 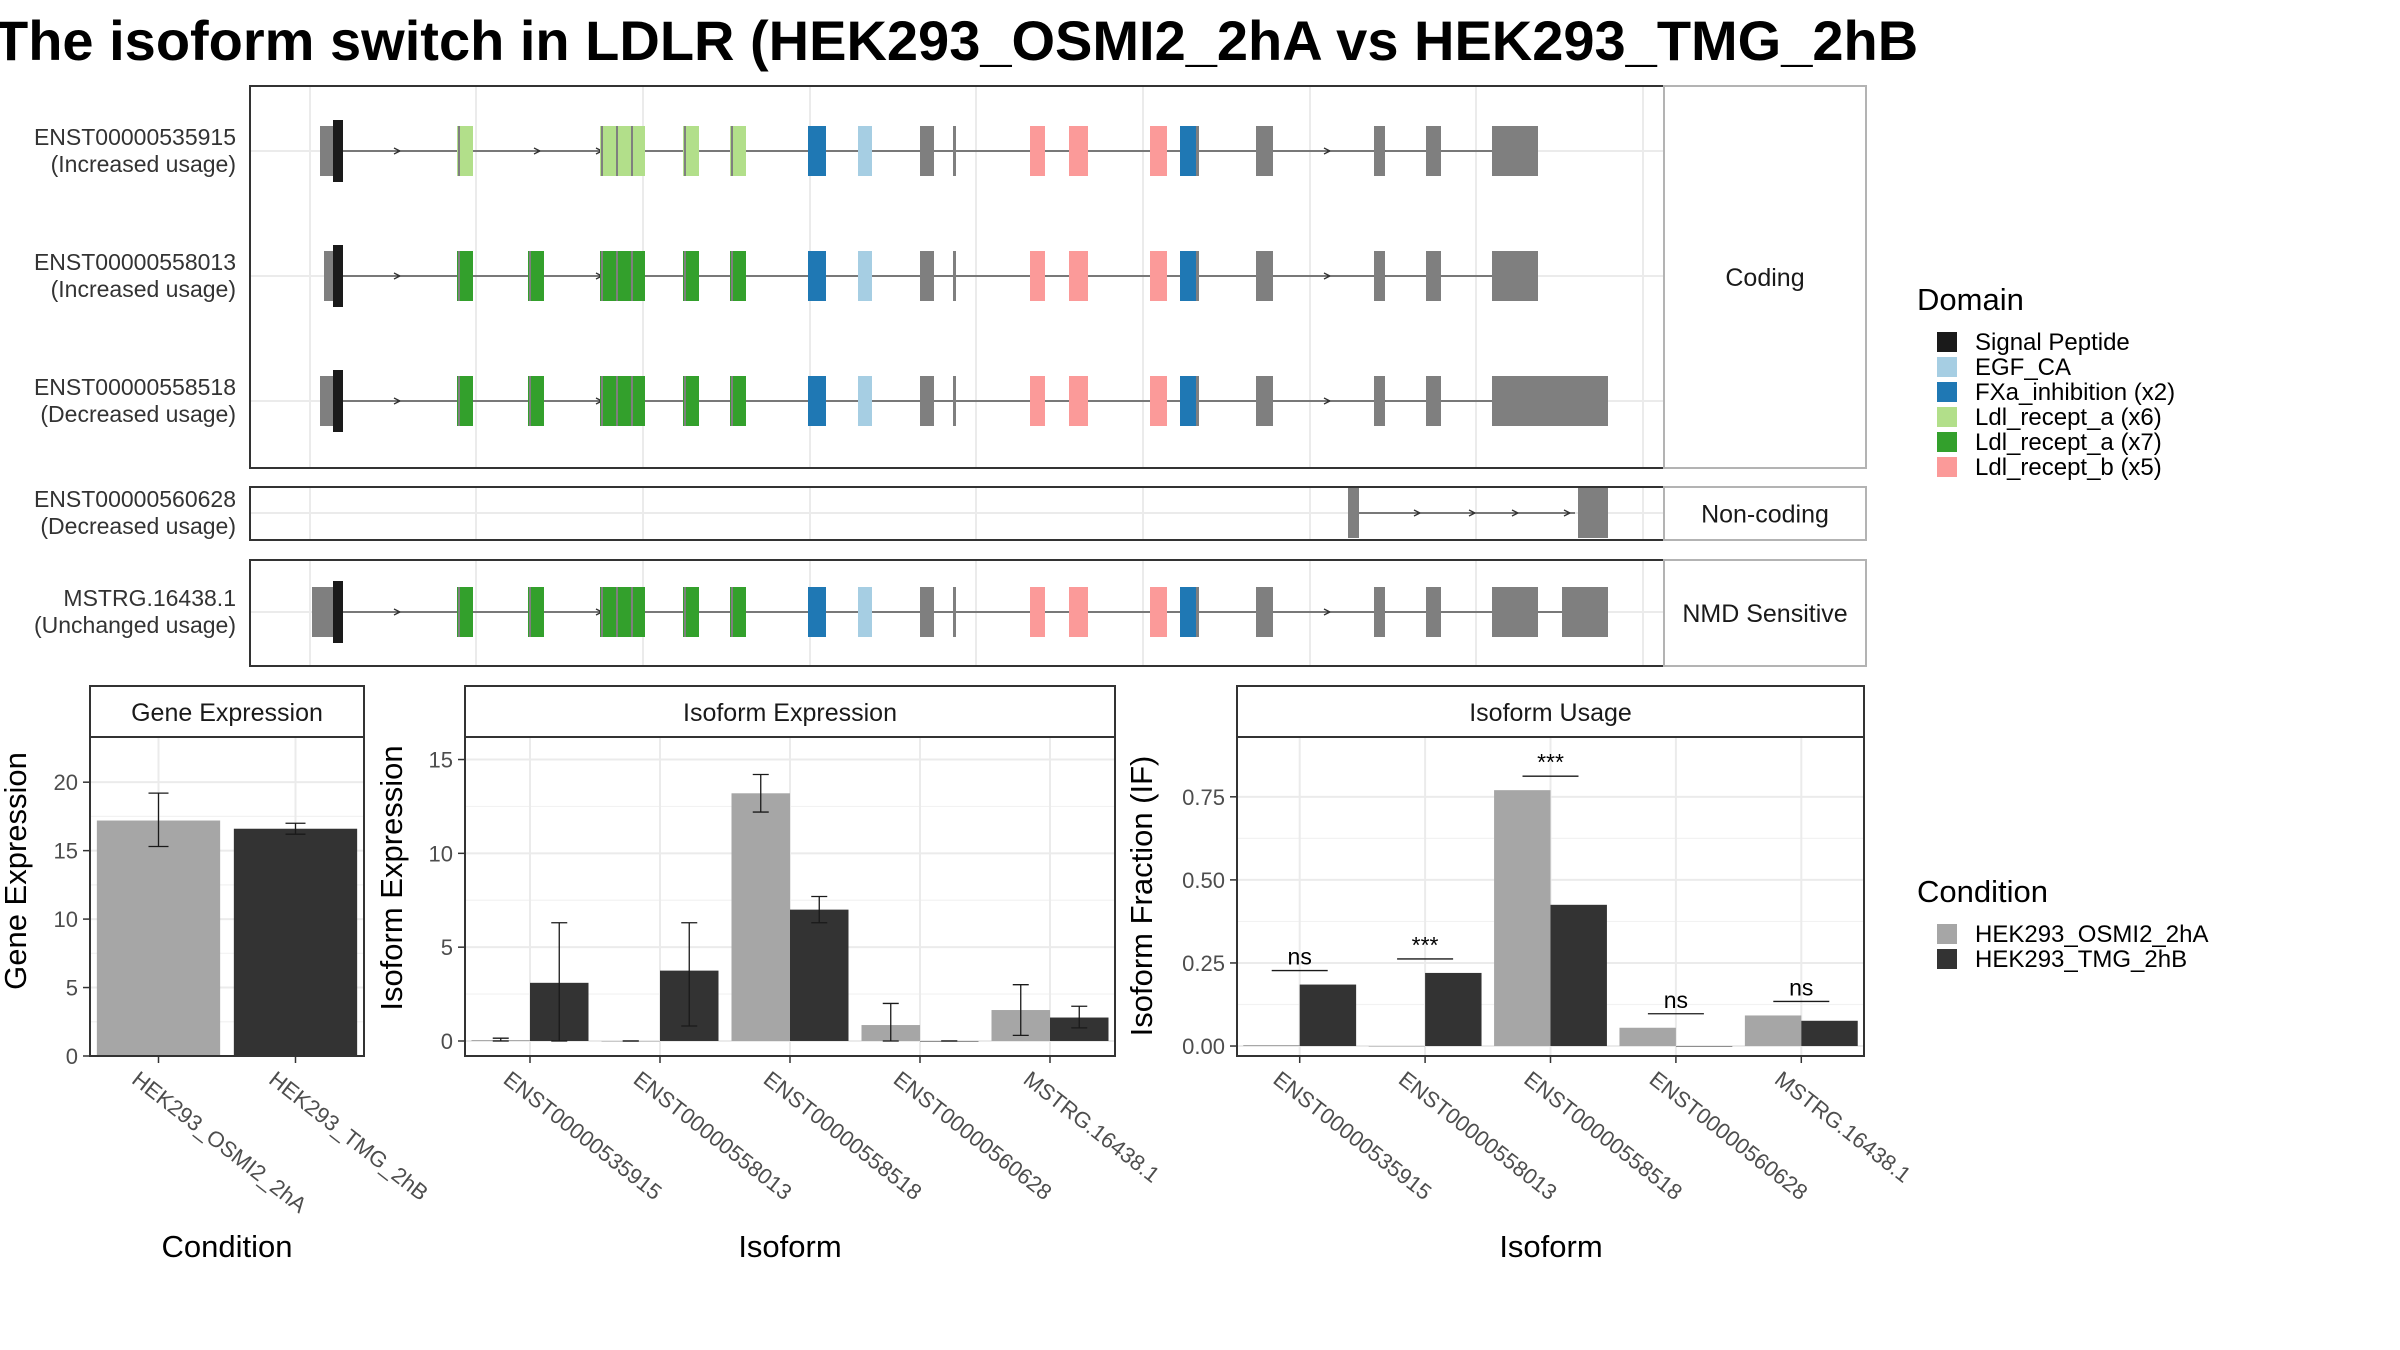 I want to click on y-tick-label: 0, so click(x=447, y=1041).